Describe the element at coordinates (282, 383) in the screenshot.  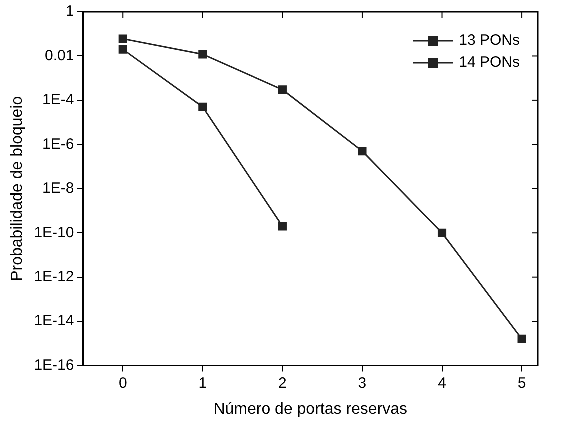
I see `x-tick-label: 2` at that location.